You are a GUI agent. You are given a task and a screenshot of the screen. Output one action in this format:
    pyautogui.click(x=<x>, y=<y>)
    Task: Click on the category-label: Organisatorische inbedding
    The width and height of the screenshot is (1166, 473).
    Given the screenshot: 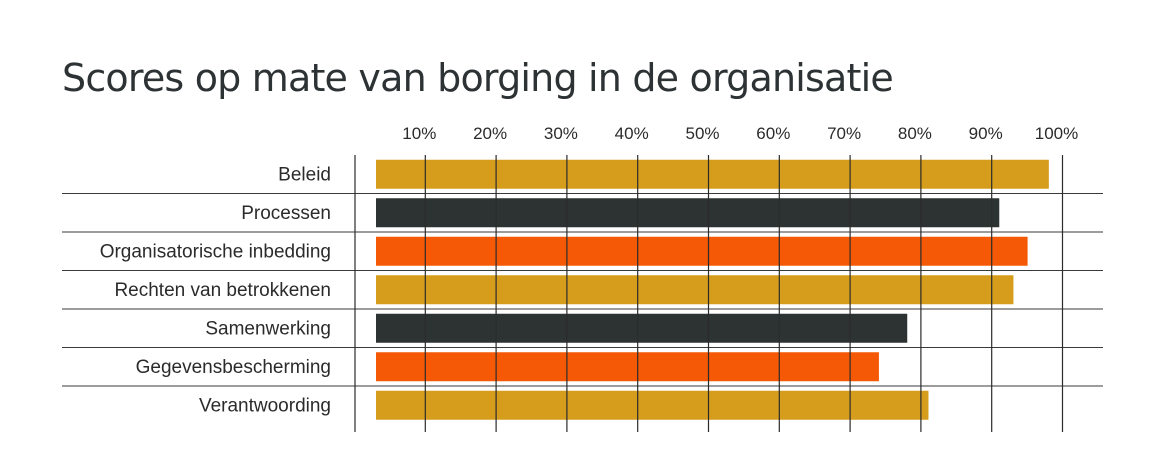 What is the action you would take?
    pyautogui.click(x=215, y=251)
    